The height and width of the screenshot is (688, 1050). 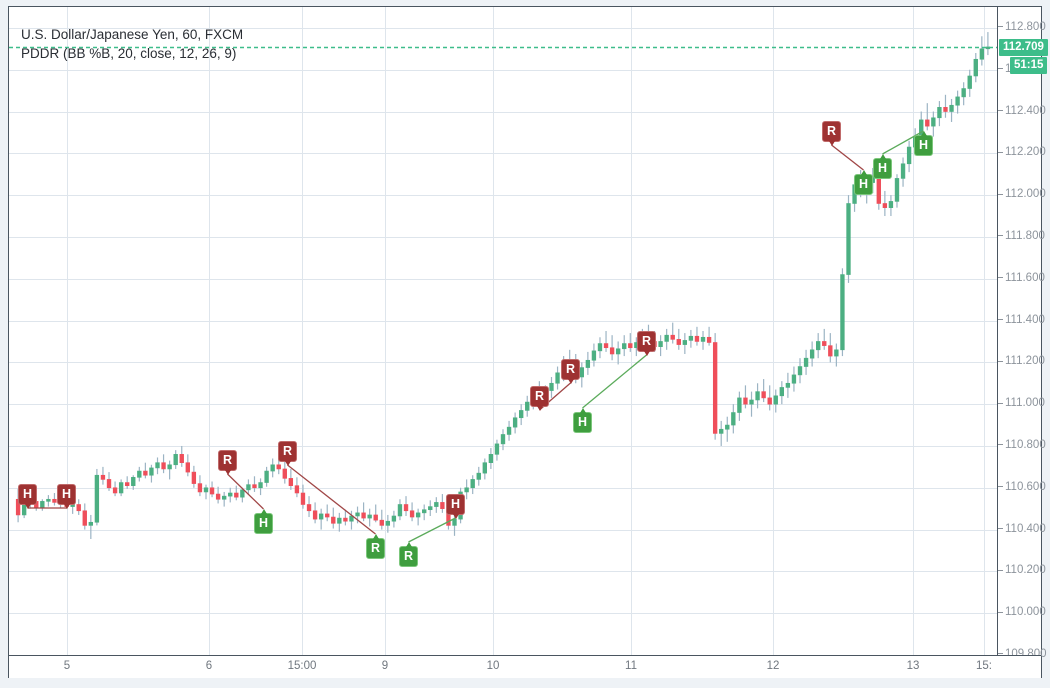 I want to click on price-tick-label: 112.800, so click(x=1022, y=28).